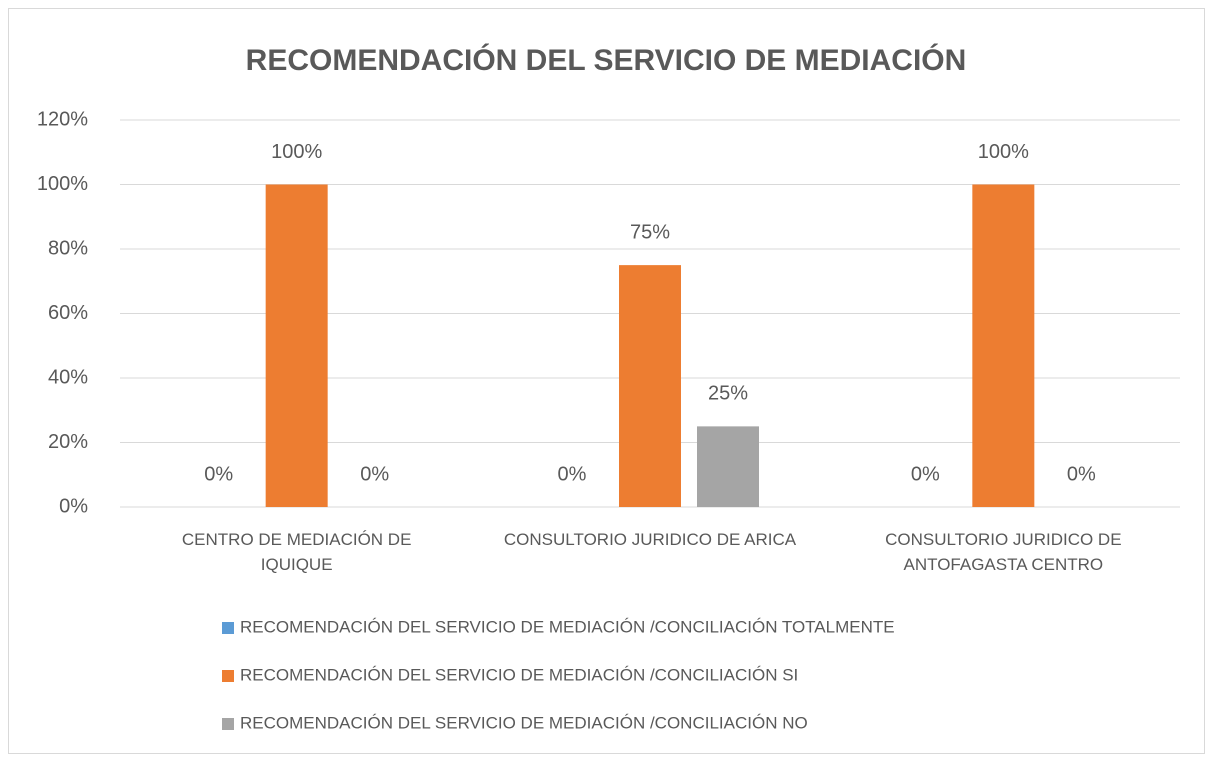 The height and width of the screenshot is (762, 1213). What do you see at coordinates (728, 394) in the screenshot?
I see `data-label: 25%` at bounding box center [728, 394].